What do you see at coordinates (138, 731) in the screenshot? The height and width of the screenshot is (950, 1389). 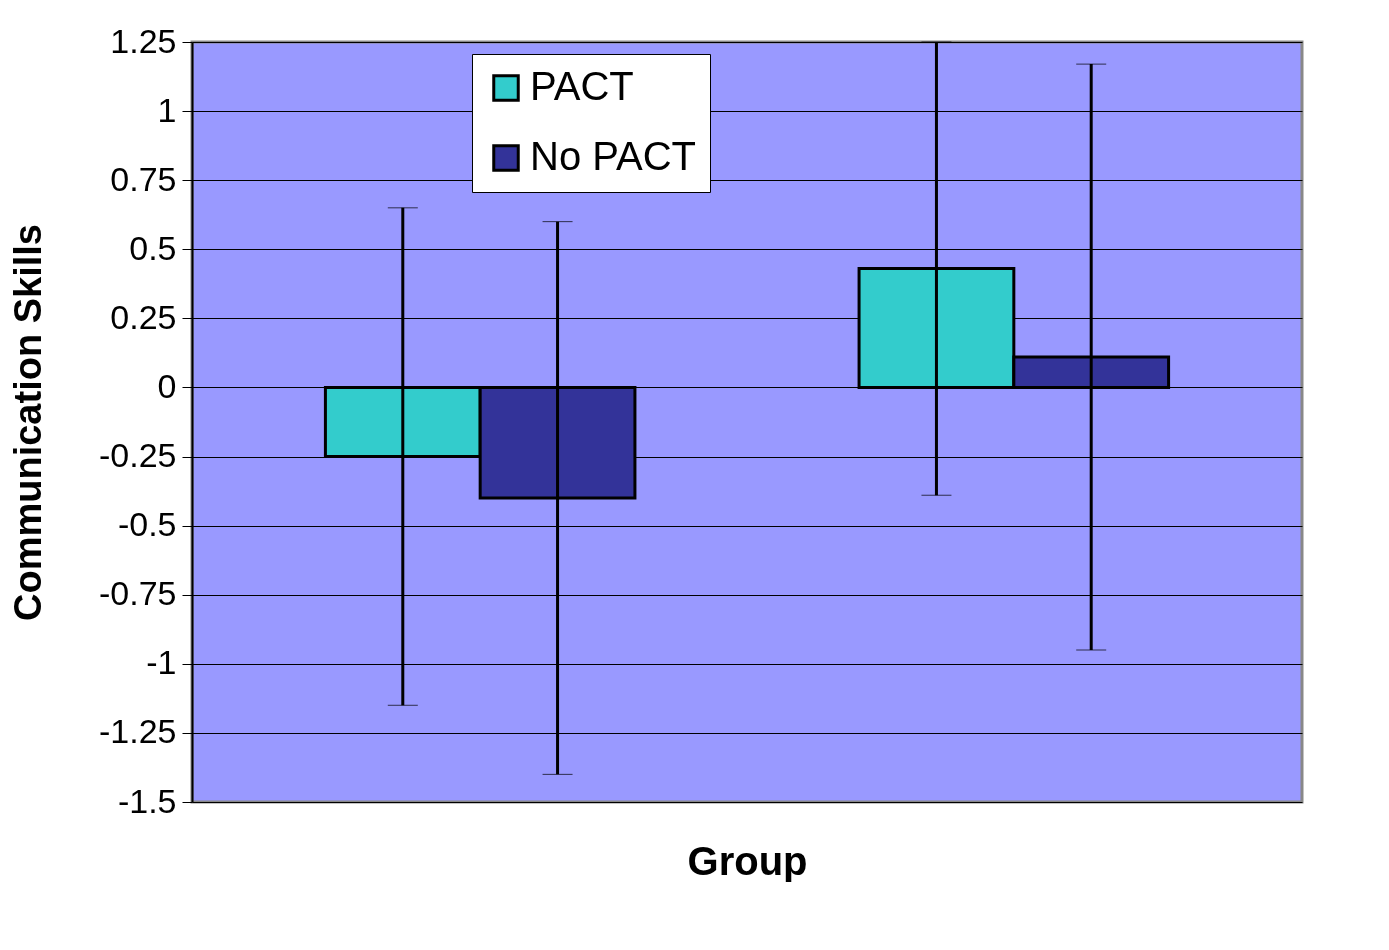 I see `y-tick-label: -1.25` at bounding box center [138, 731].